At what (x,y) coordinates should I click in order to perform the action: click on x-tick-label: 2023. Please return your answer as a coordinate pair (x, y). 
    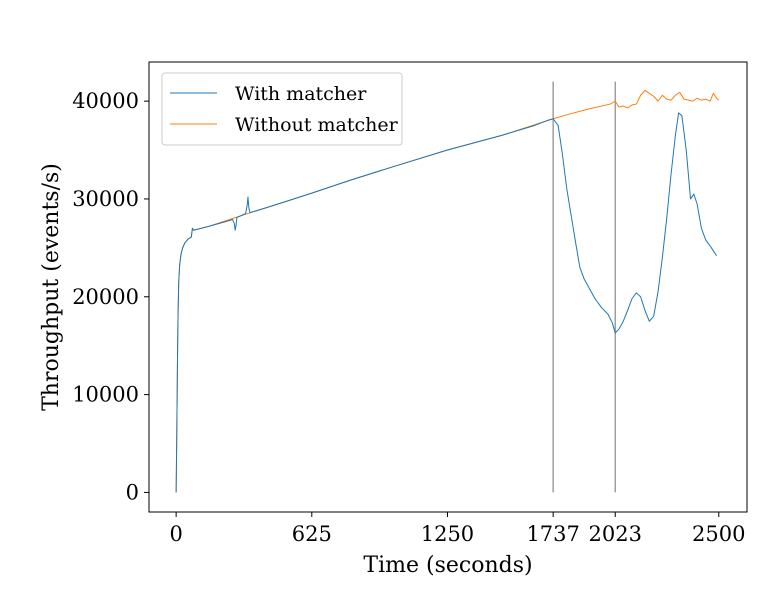
    Looking at the image, I should click on (615, 534).